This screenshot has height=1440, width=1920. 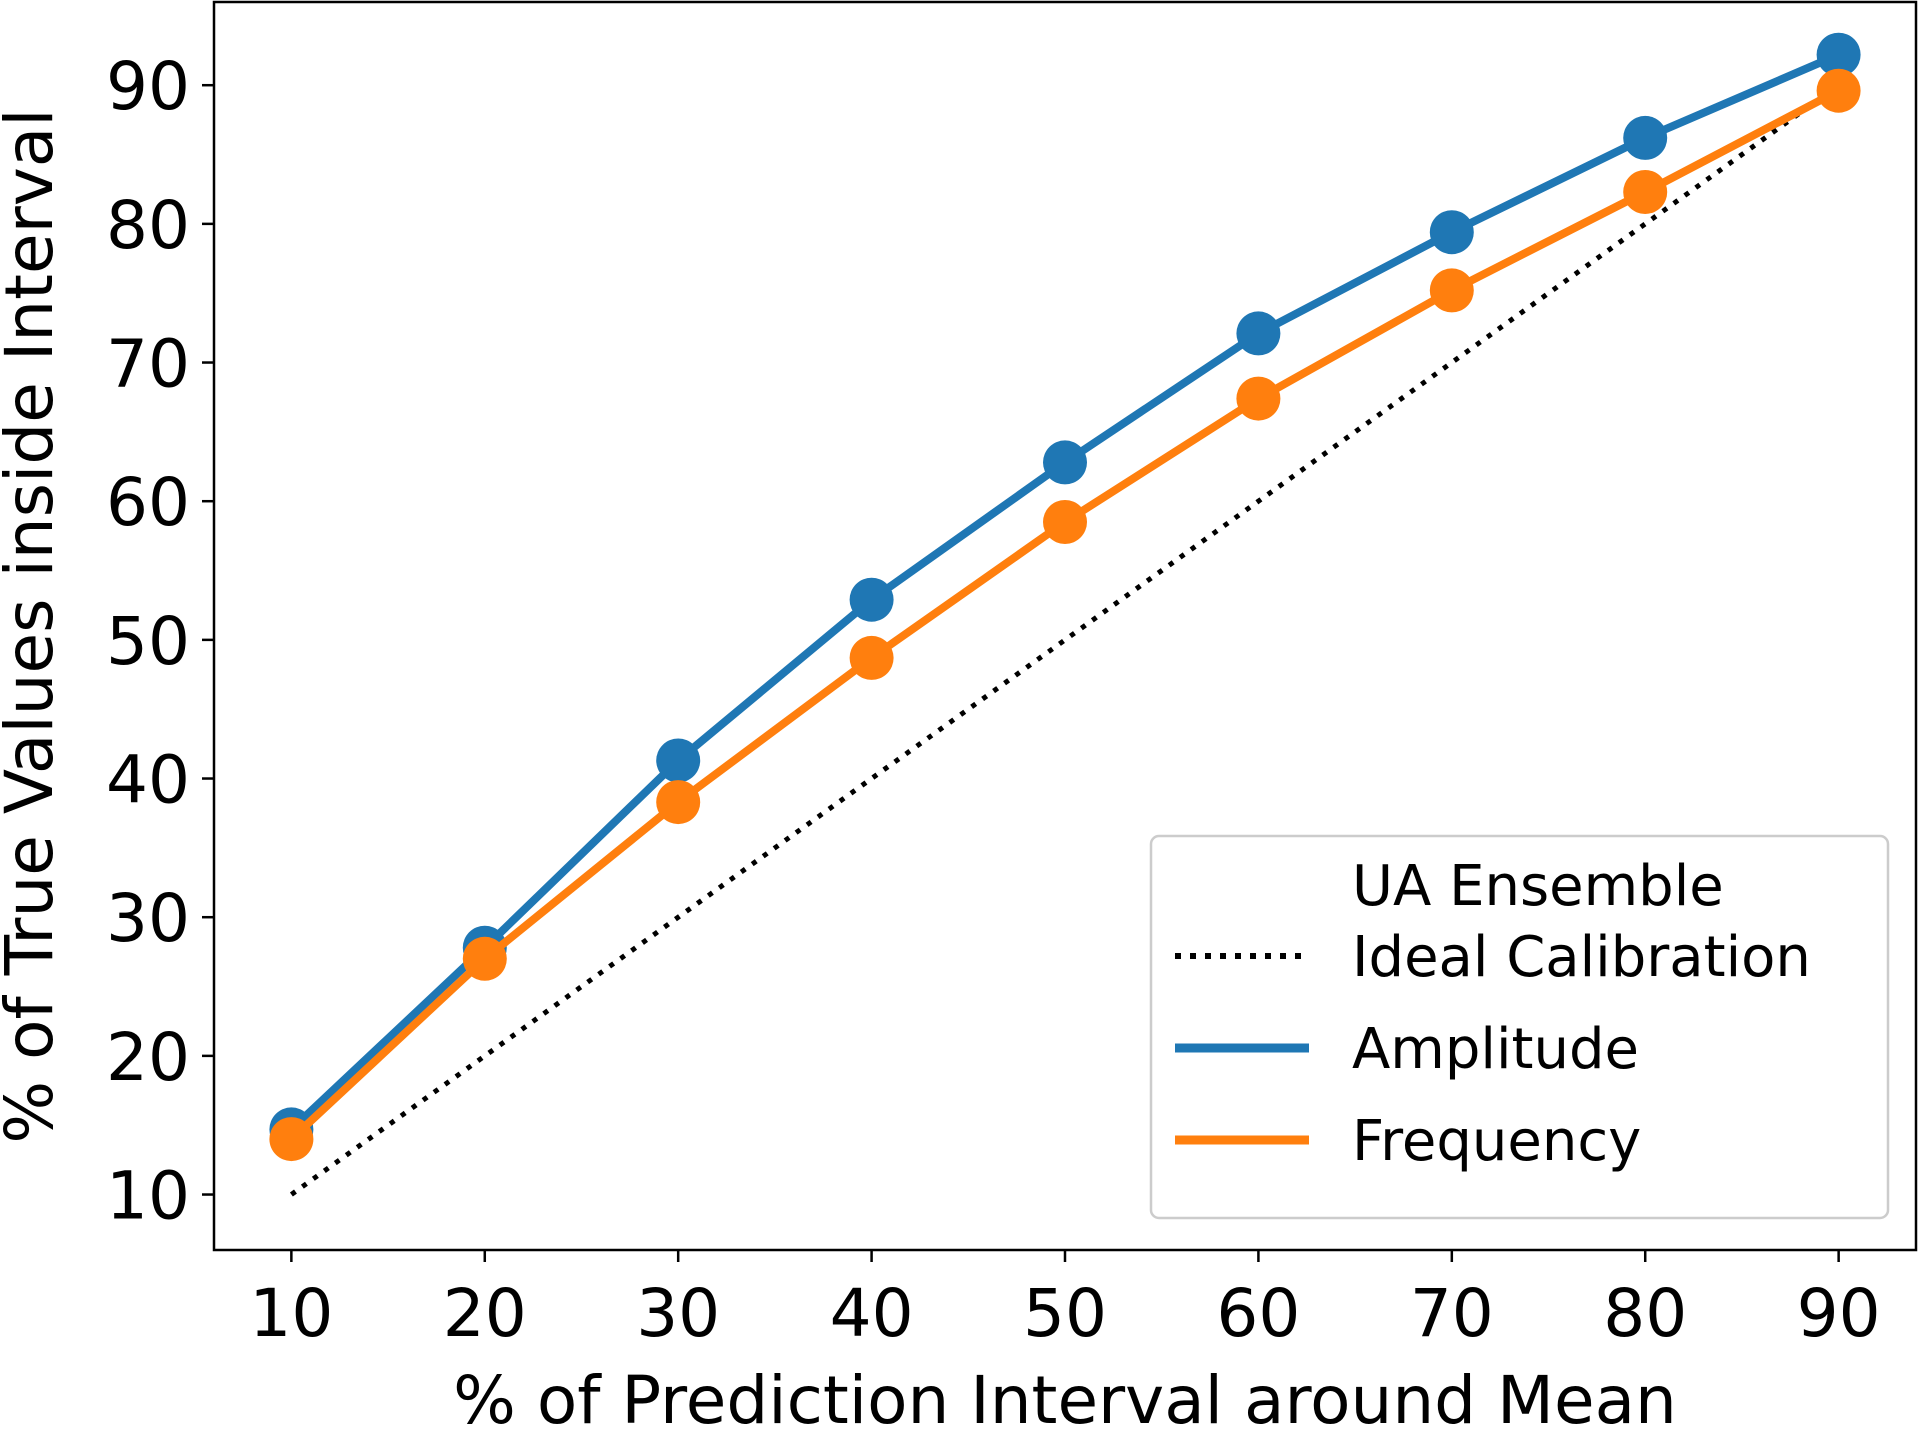 I want to click on legend-box, so click(x=1519, y=1027).